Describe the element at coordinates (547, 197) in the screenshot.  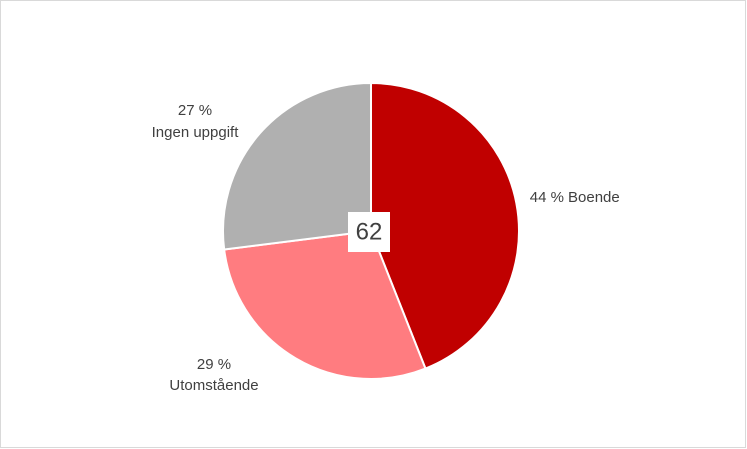
I see `value-label: 44 %` at that location.